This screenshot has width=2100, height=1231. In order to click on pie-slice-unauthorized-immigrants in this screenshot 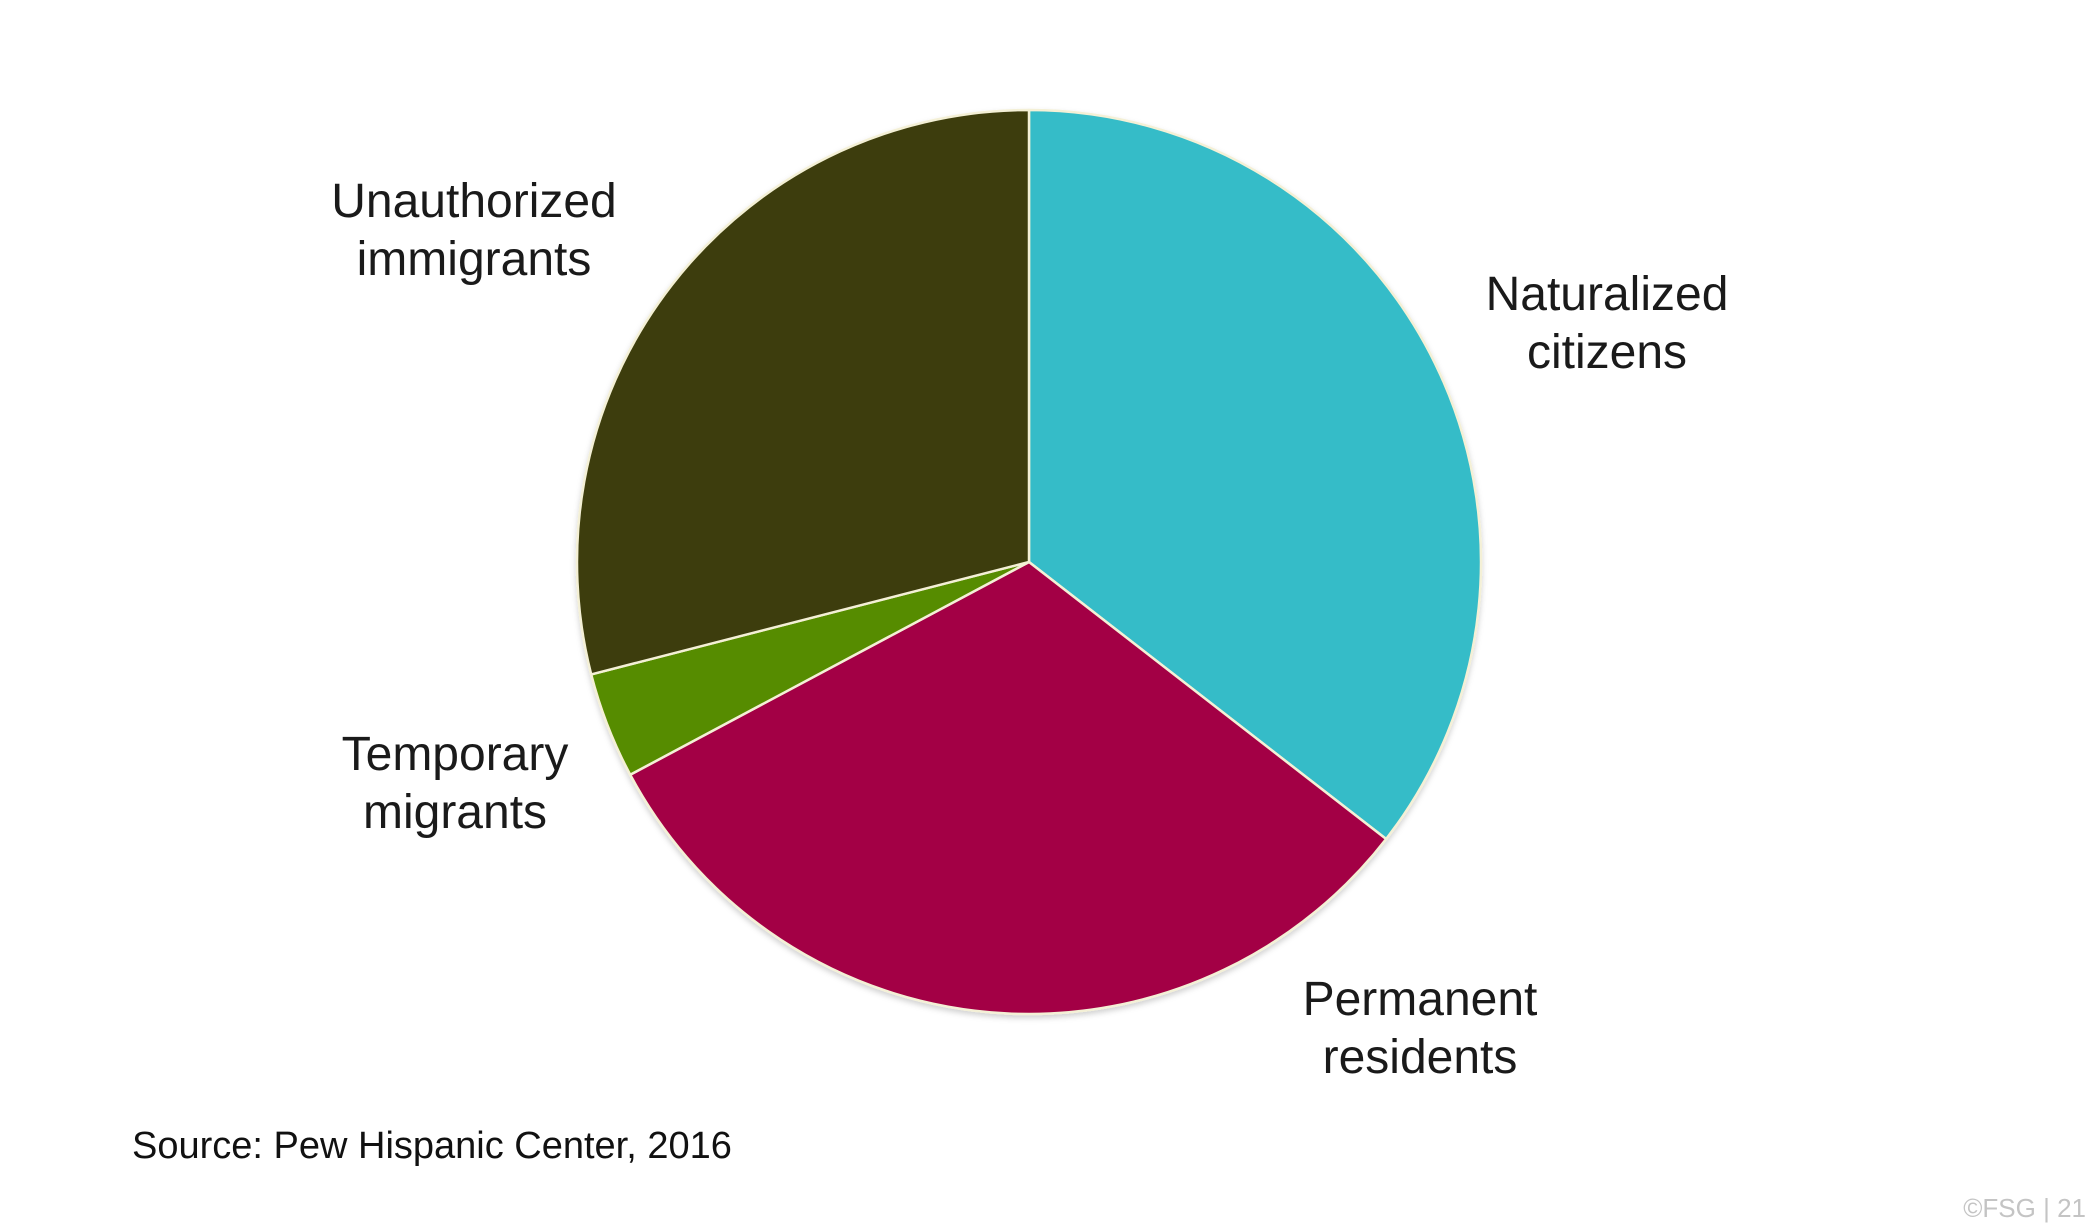, I will do `click(803, 392)`.